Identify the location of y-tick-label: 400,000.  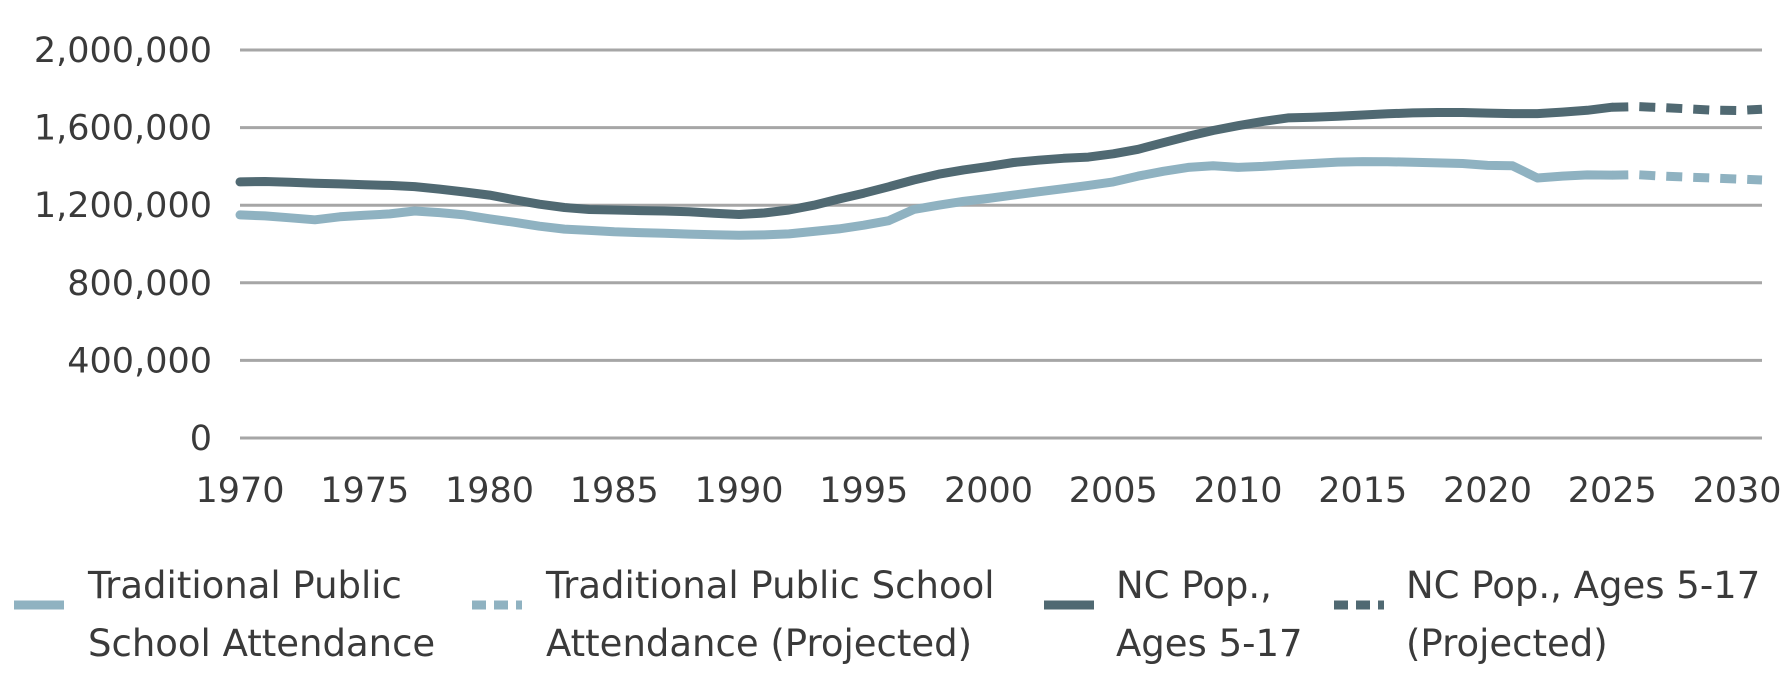
(139, 361).